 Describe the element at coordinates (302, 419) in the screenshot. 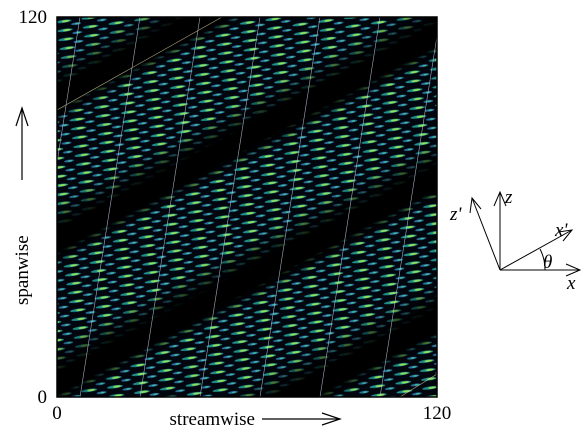

I see `x-arrow` at that location.